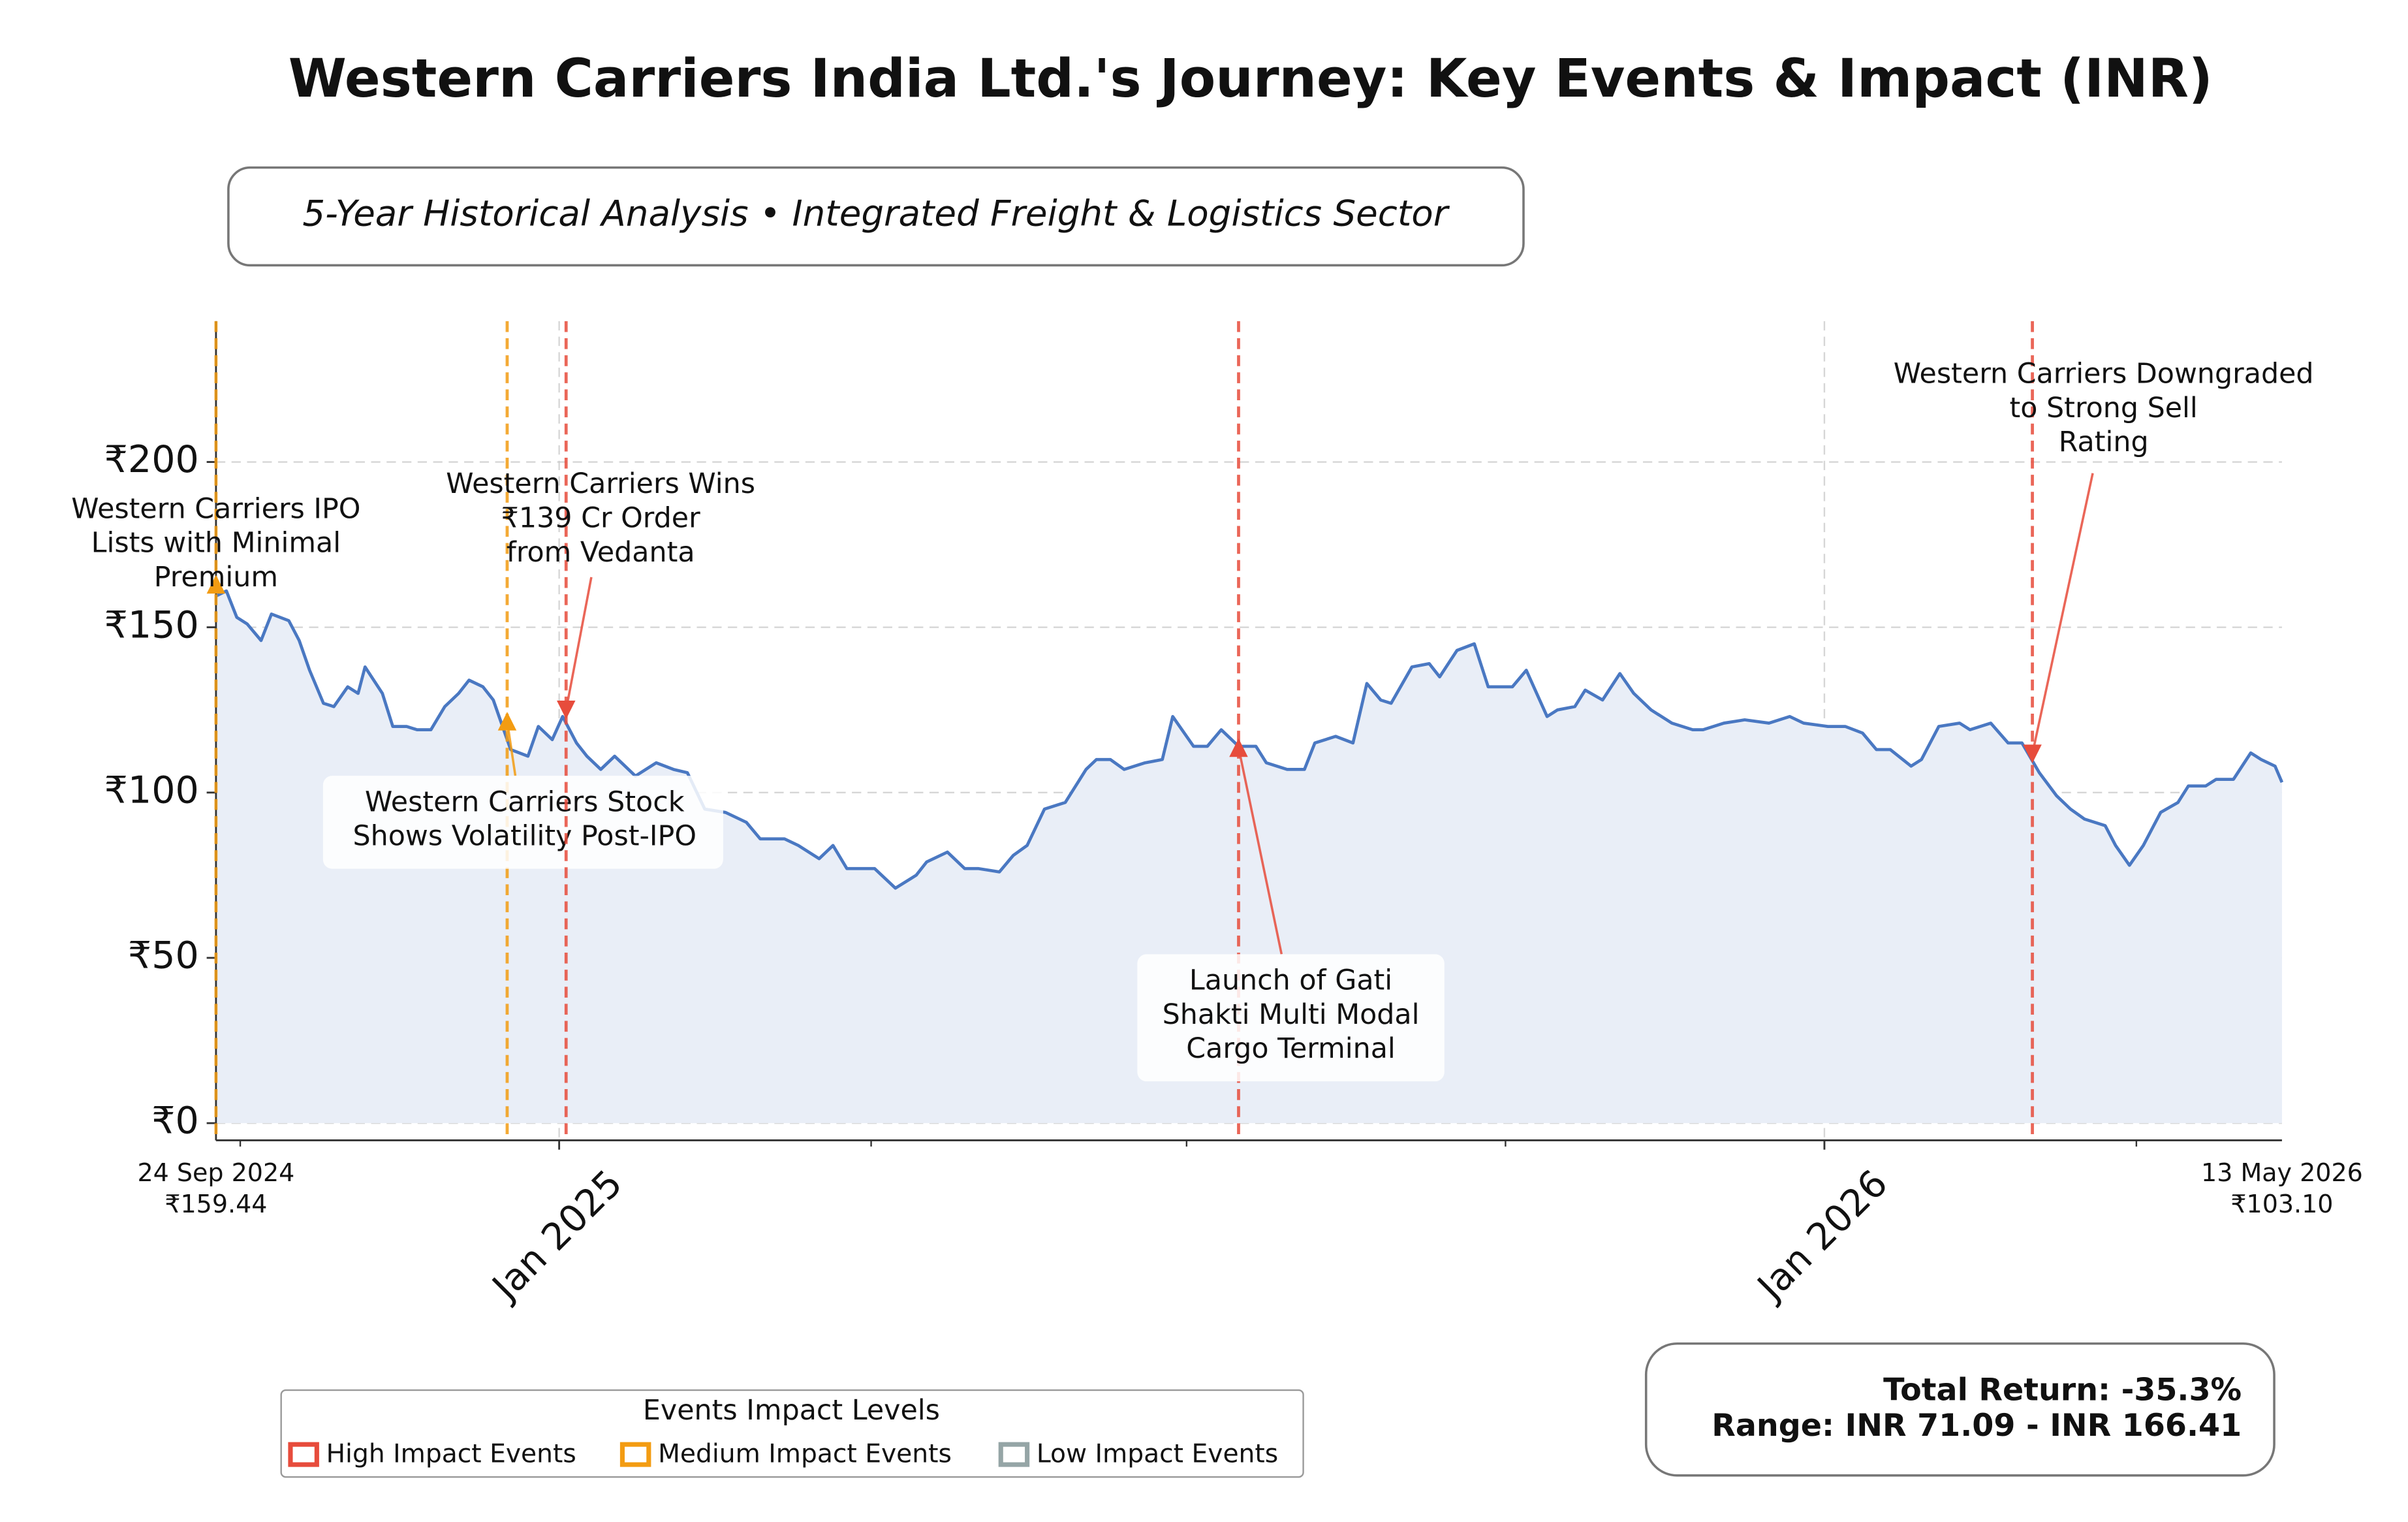 This screenshot has width=2408, height=1522. What do you see at coordinates (1291, 1015) in the screenshot?
I see `event-label: Shakti Multi Modal` at bounding box center [1291, 1015].